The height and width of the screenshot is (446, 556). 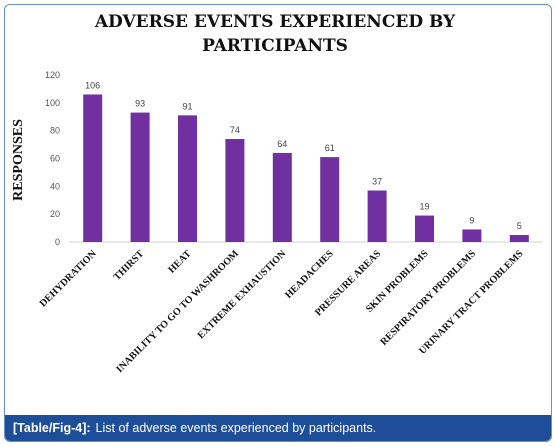 What do you see at coordinates (180, 262) in the screenshot?
I see `category-label: HEAT` at bounding box center [180, 262].